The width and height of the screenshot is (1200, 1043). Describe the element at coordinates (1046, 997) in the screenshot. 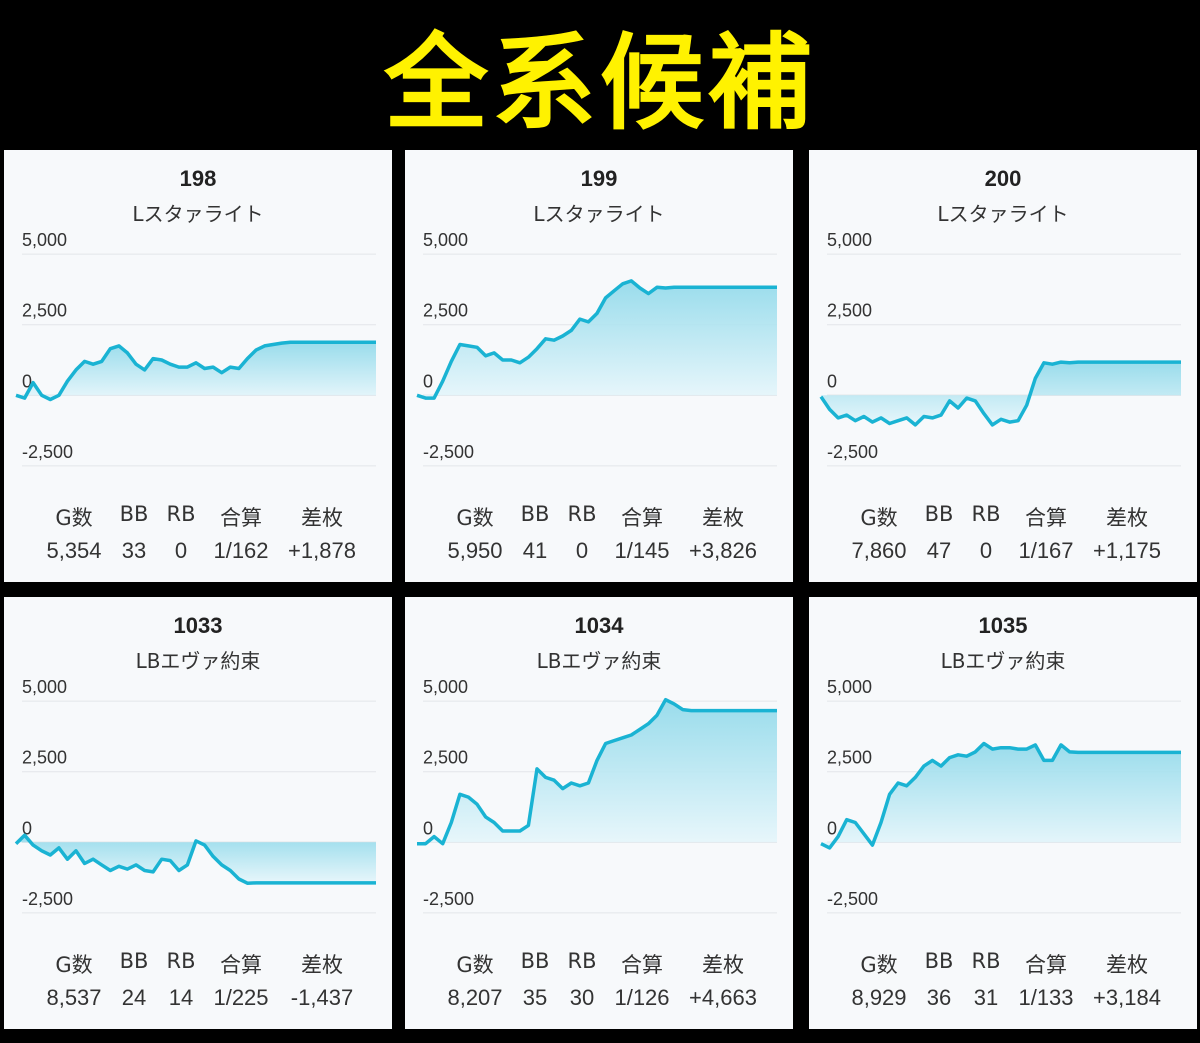

I see `stat-value: 1/133` at that location.